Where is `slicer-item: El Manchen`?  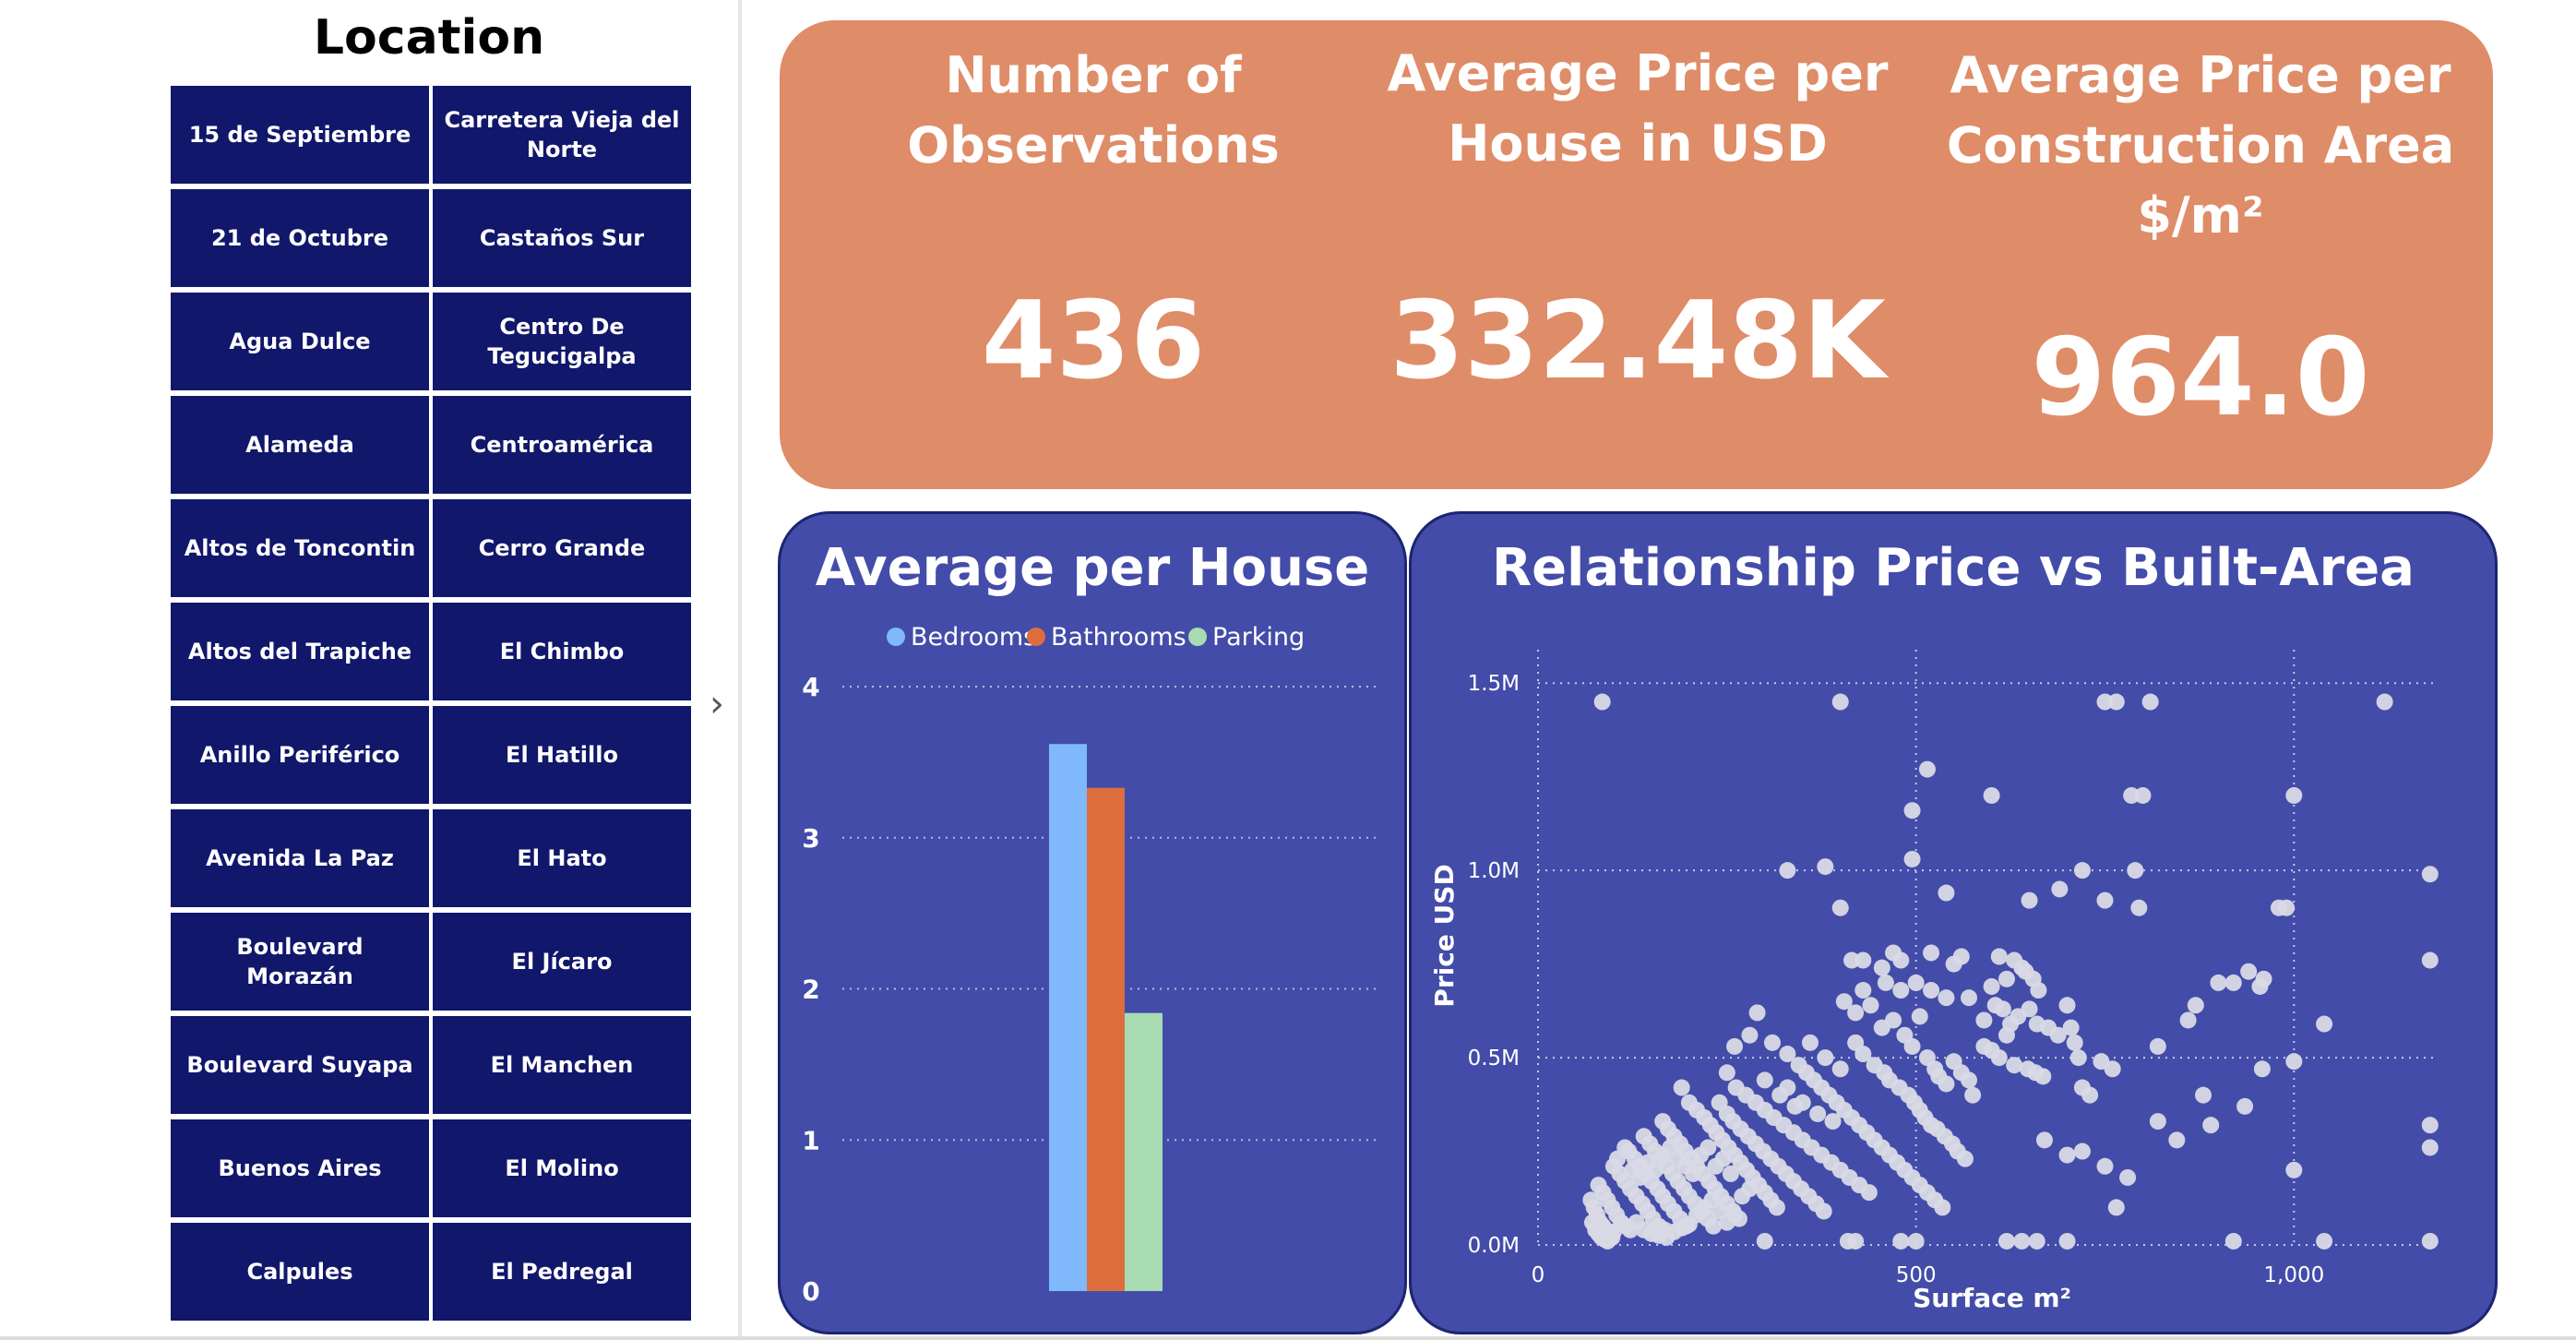 slicer-item: El Manchen is located at coordinates (562, 1065).